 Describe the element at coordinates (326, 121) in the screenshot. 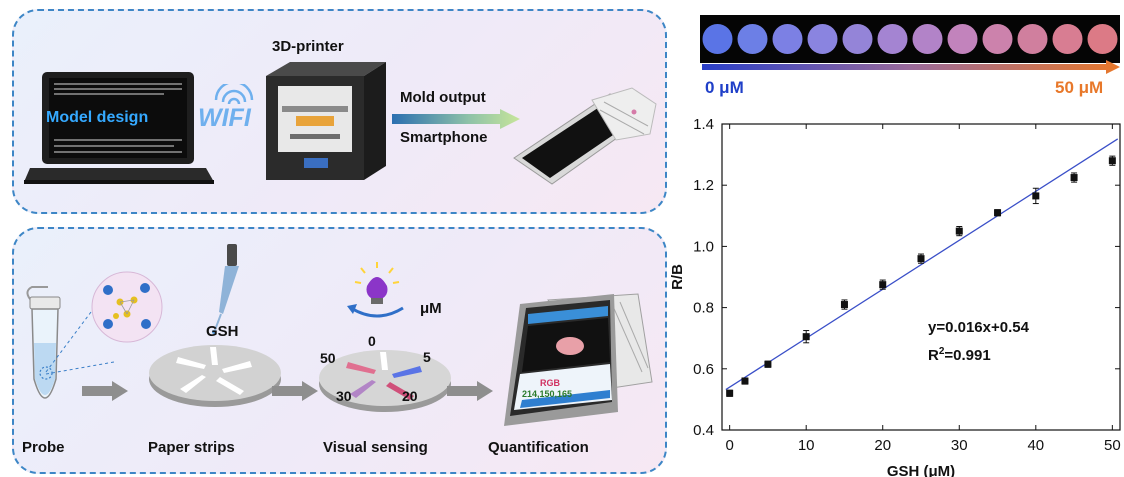

I see `3d-printer-illustration` at that location.